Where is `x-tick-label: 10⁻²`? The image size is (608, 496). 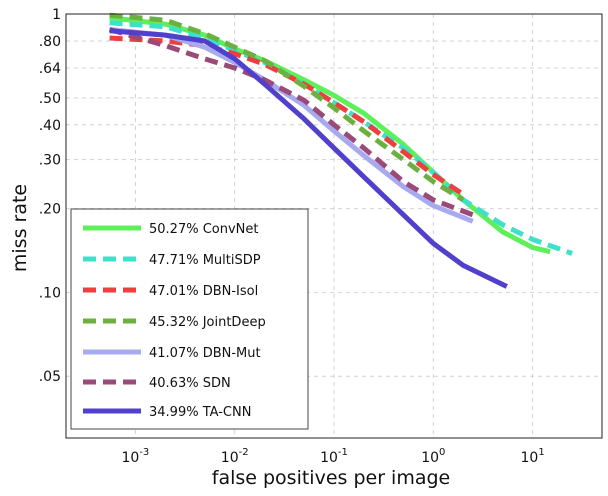
x-tick-label: 10⁻² is located at coordinates (235, 456).